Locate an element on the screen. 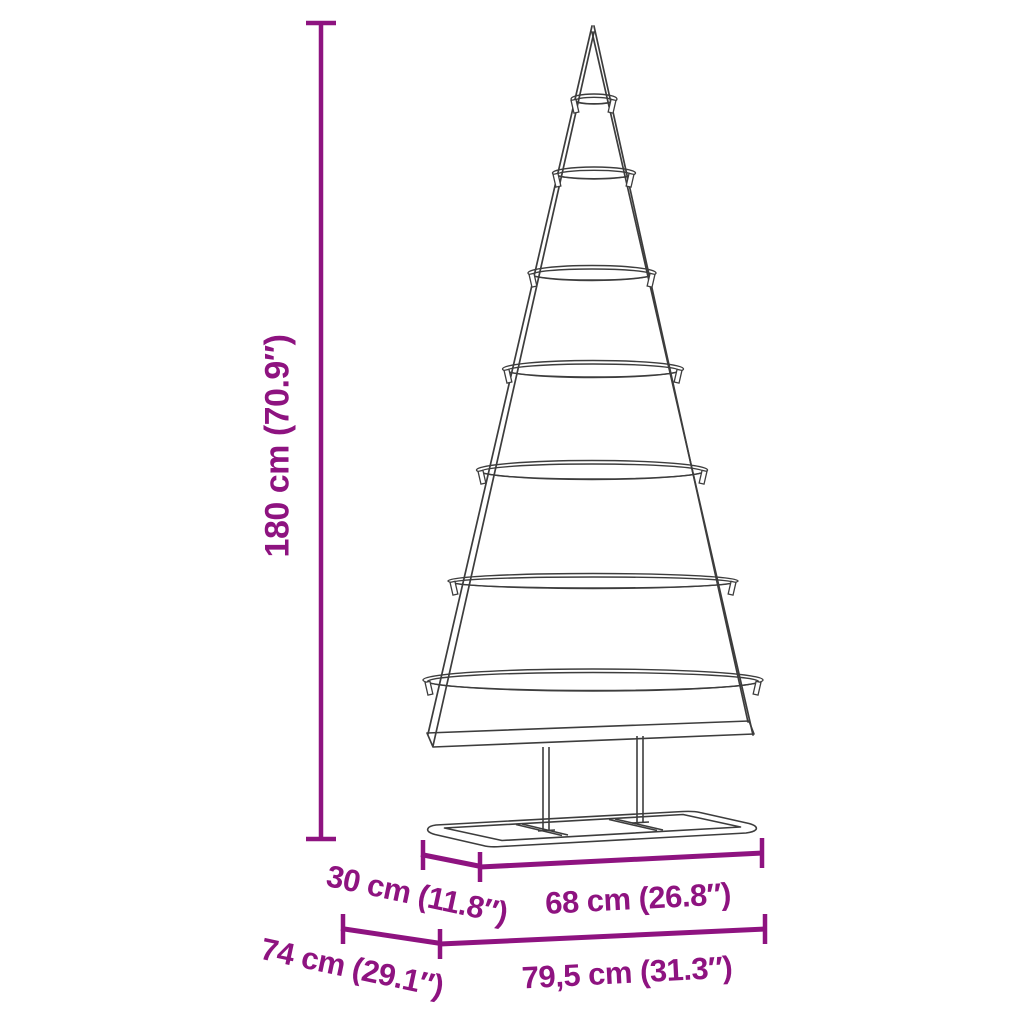  base-footprint-dimension-line is located at coordinates (592, 860).